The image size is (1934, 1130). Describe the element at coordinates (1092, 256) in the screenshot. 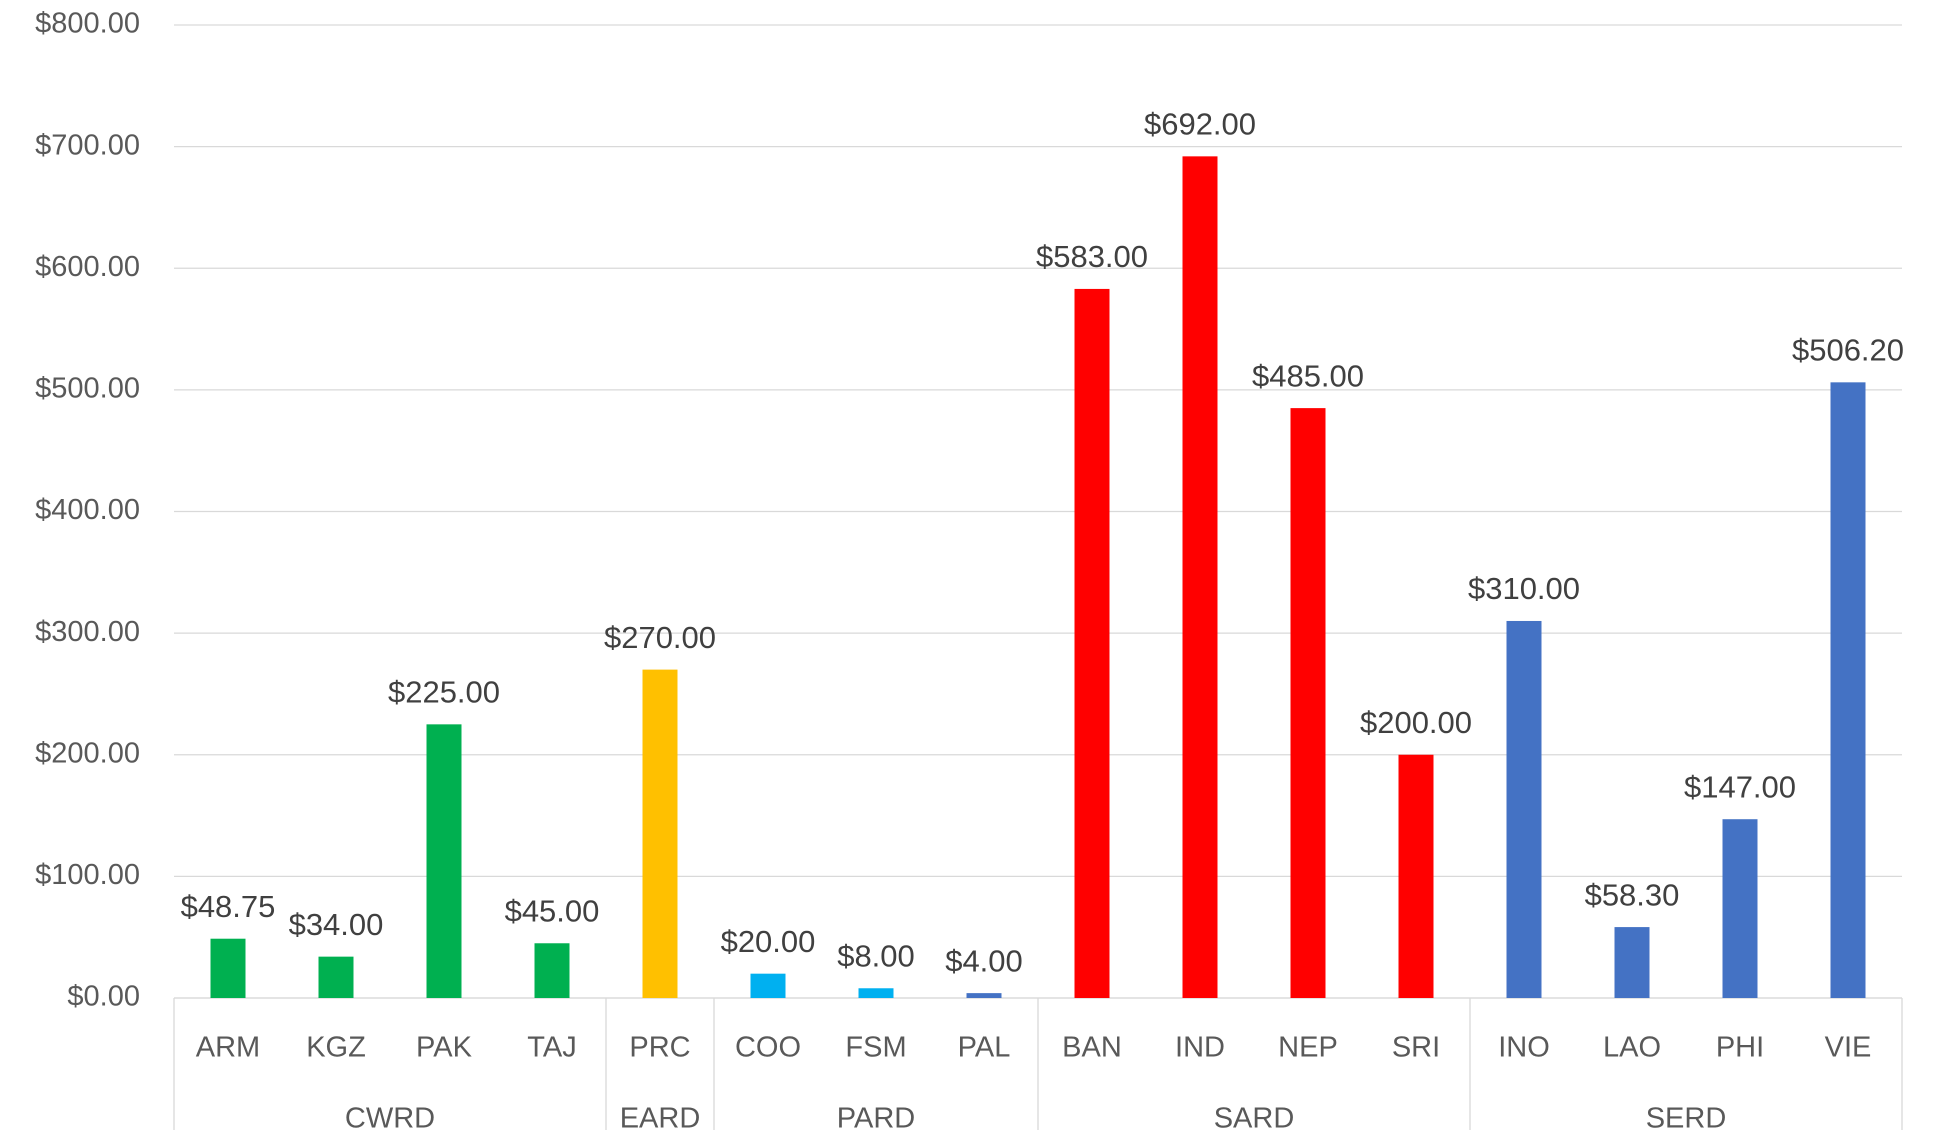

I see `value-label: $583.00` at that location.